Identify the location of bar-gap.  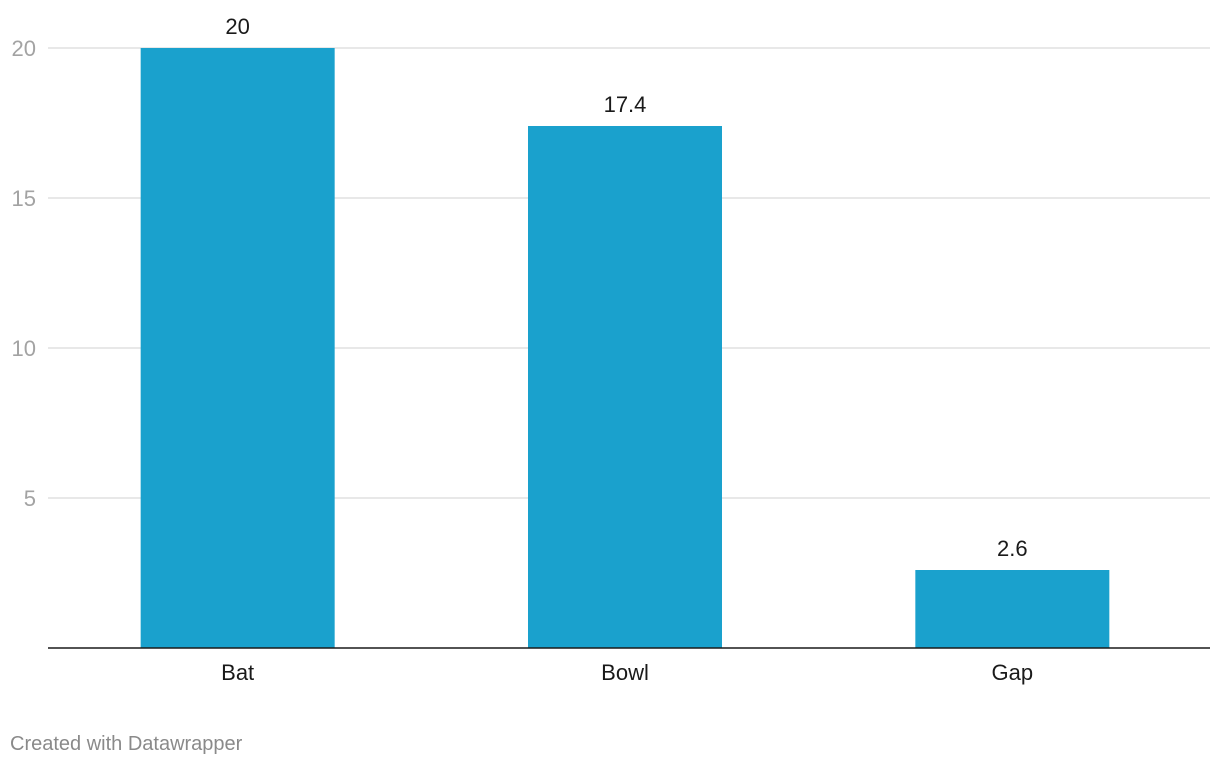
(1012, 609).